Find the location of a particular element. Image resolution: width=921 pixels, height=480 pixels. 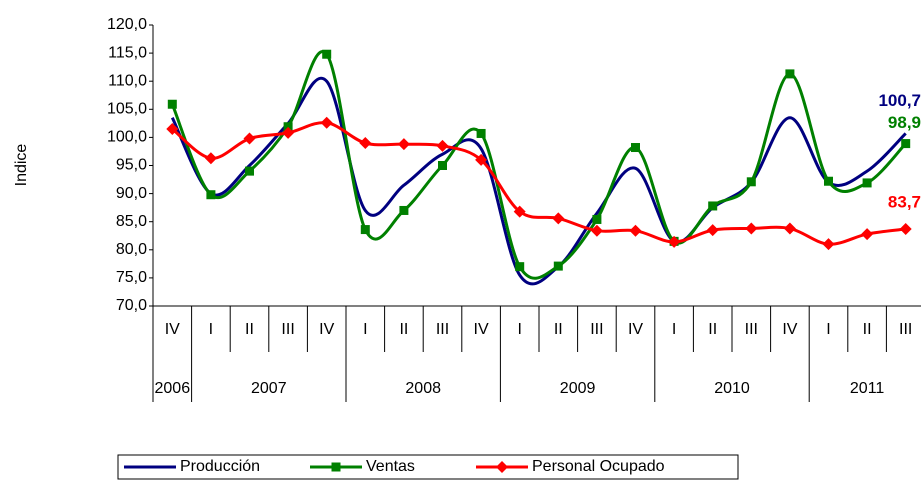

year-label: 2010 is located at coordinates (732, 388).